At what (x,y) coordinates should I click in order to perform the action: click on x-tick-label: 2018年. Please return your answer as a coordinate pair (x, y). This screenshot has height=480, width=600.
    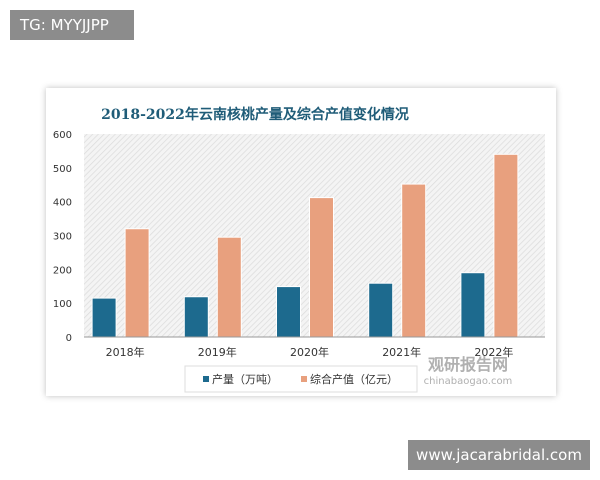
    Looking at the image, I should click on (125, 352).